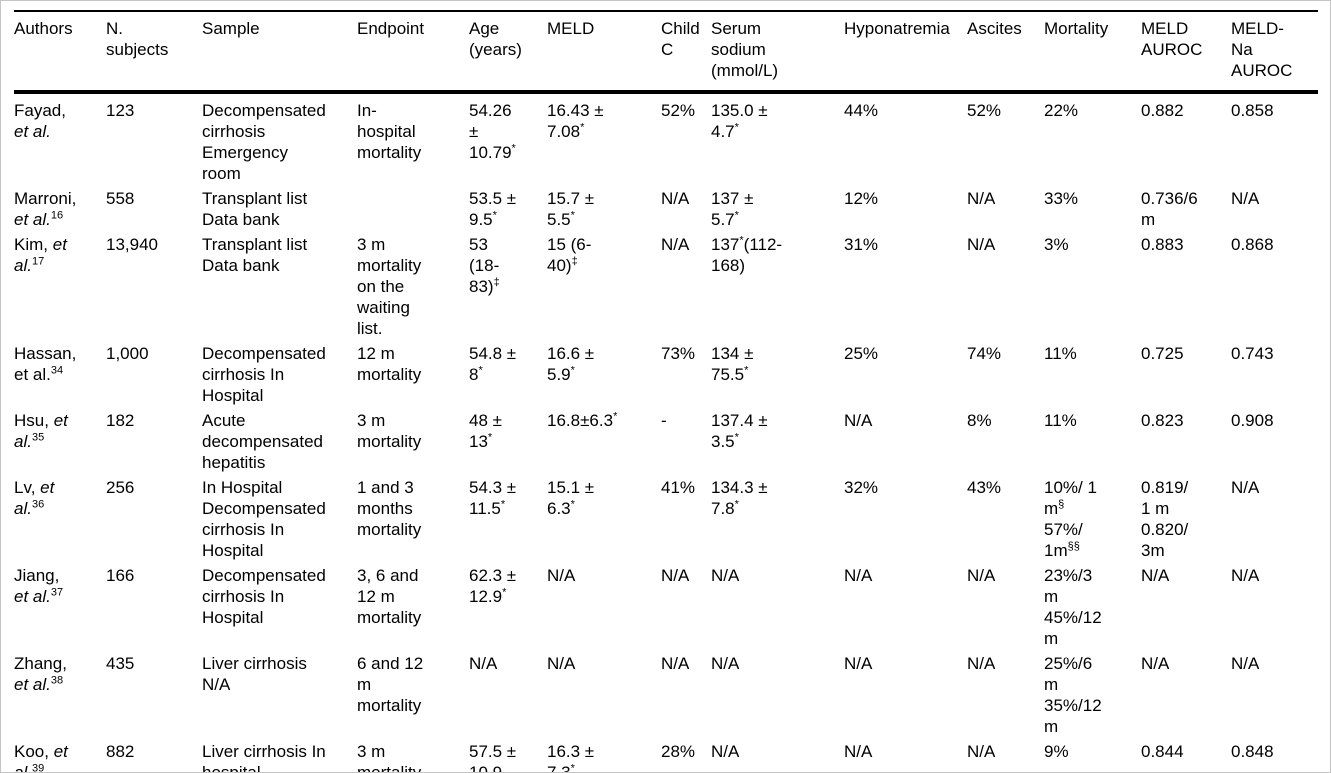 This screenshot has width=1331, height=773. Describe the element at coordinates (1060, 353) in the screenshot. I see `cell-mortality-hassan: 11%` at that location.